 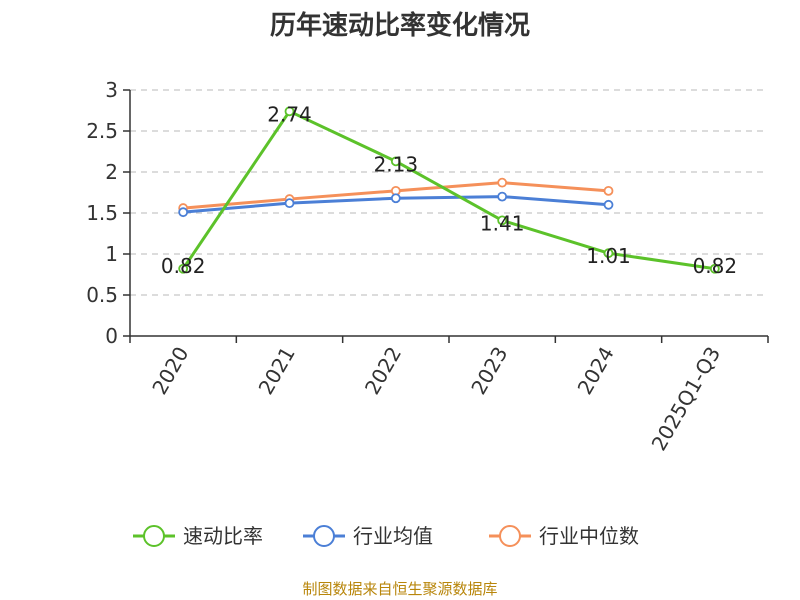 I want to click on x-tick-label: 2021, so click(x=277, y=371).